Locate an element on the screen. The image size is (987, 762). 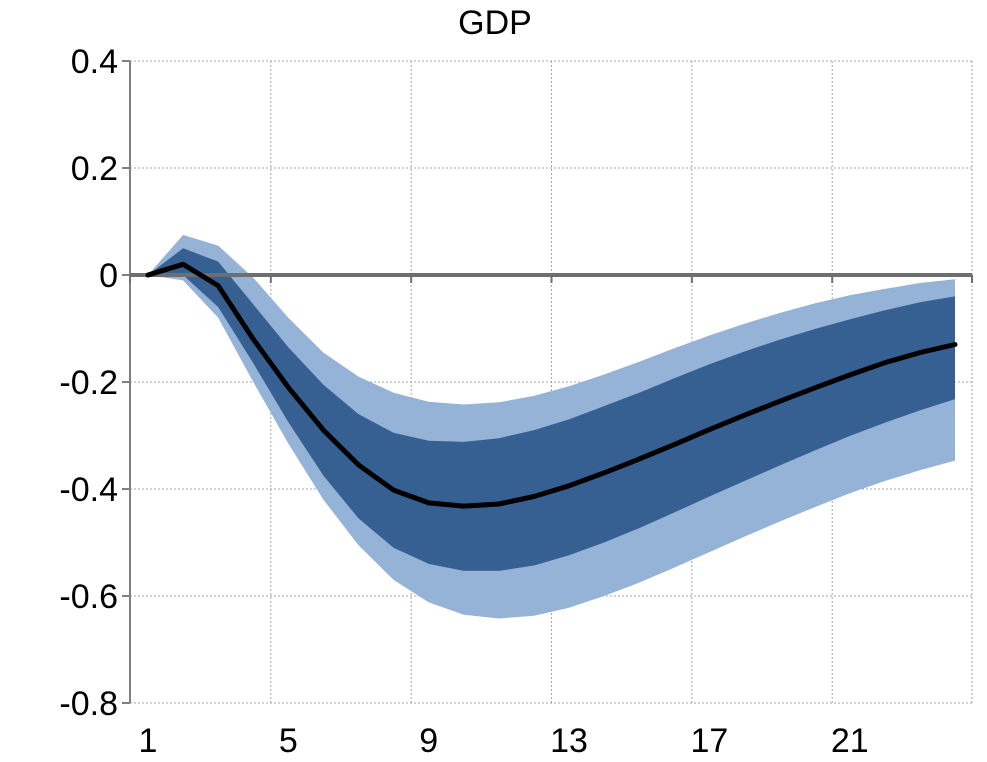
y-tick-label: 0 is located at coordinates (108, 276).